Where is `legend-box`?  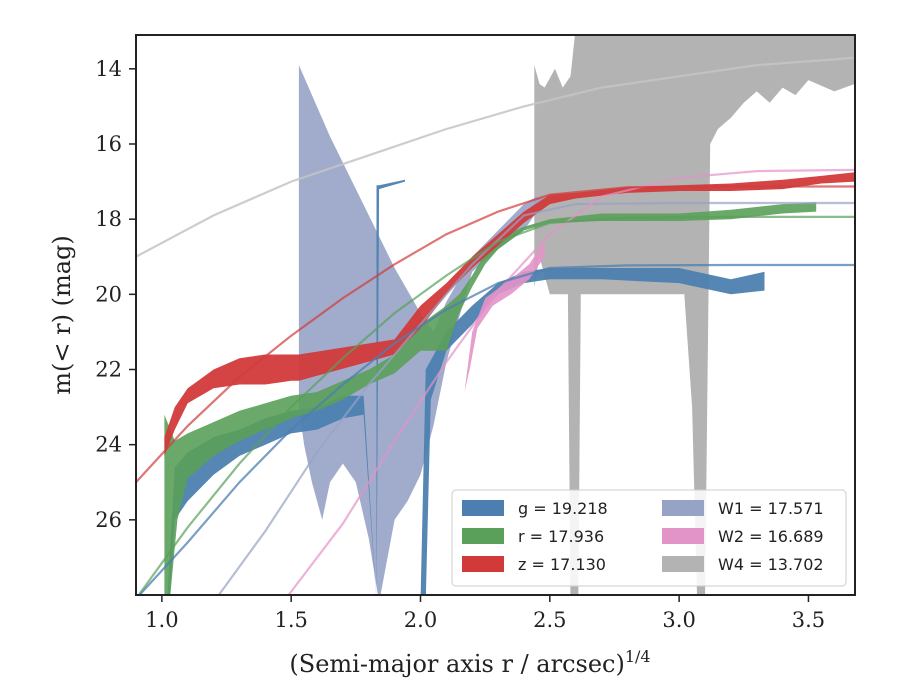
legend-box is located at coordinates (649, 538).